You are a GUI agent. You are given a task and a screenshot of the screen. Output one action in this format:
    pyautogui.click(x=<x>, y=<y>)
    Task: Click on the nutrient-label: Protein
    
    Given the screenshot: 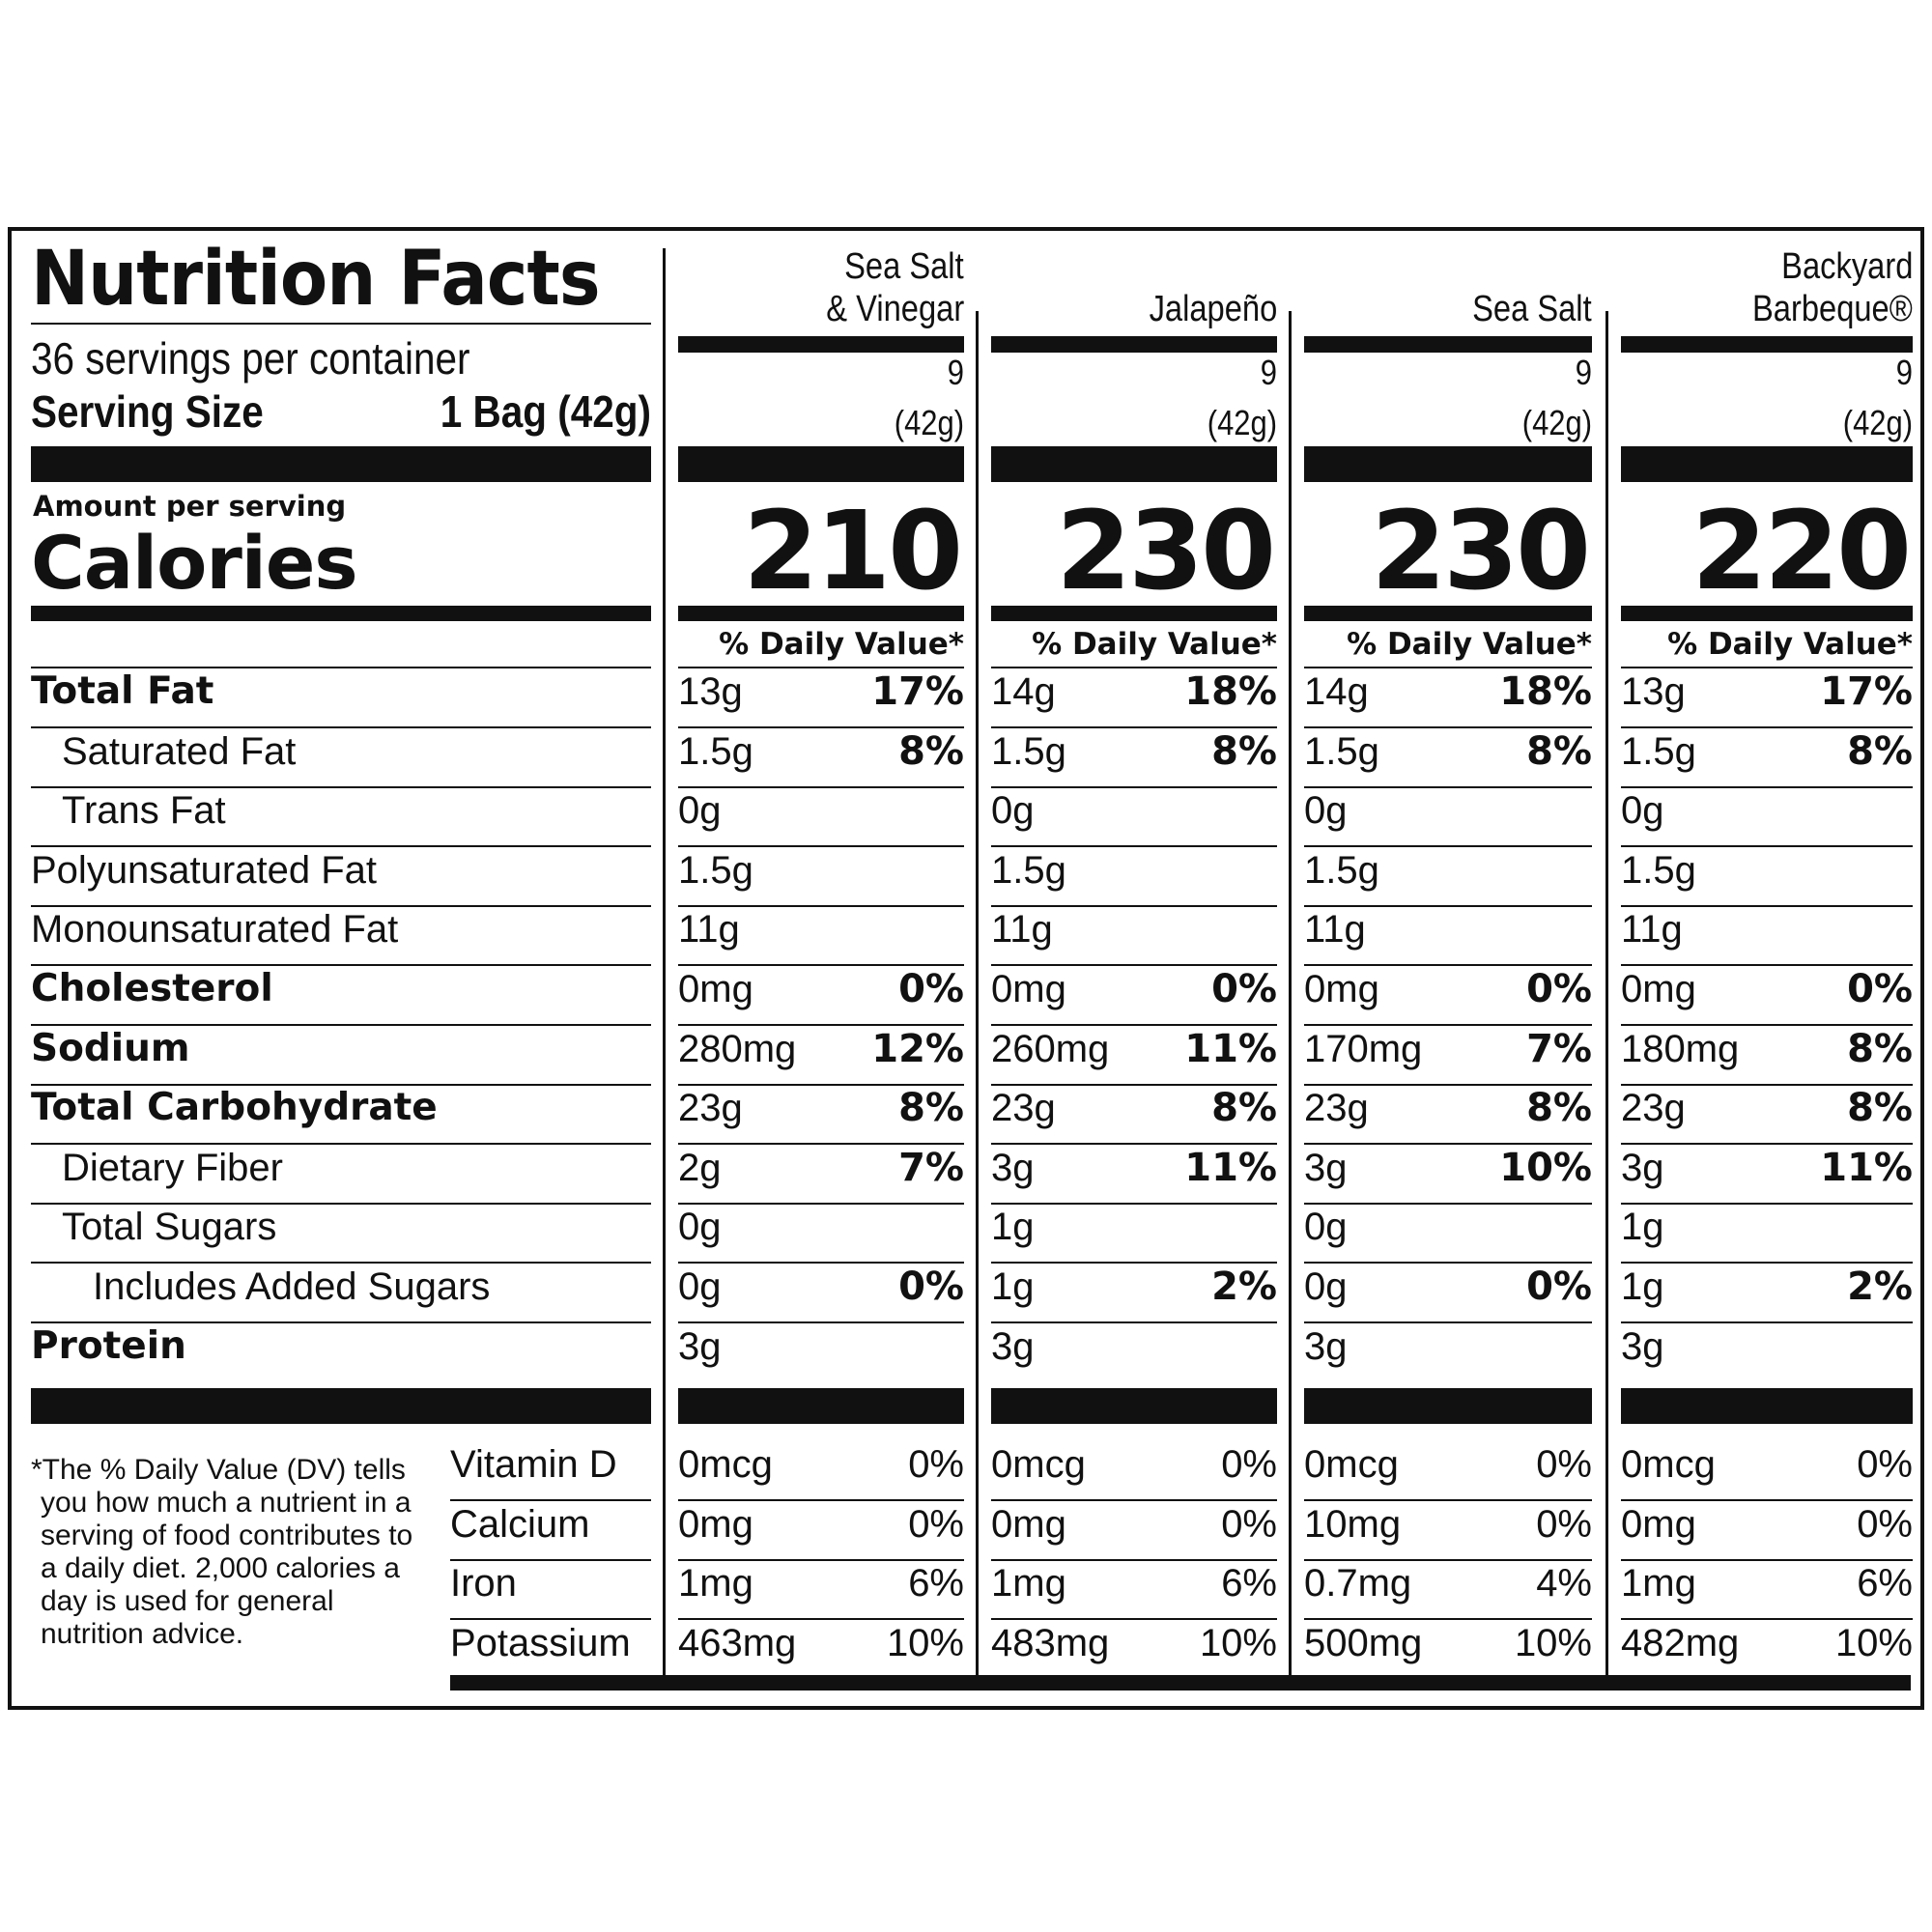 What is the action you would take?
    pyautogui.click(x=108, y=1345)
    